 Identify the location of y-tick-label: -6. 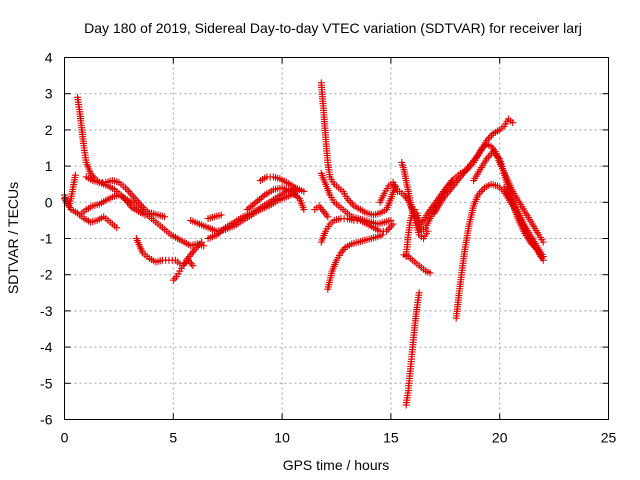
(46, 420).